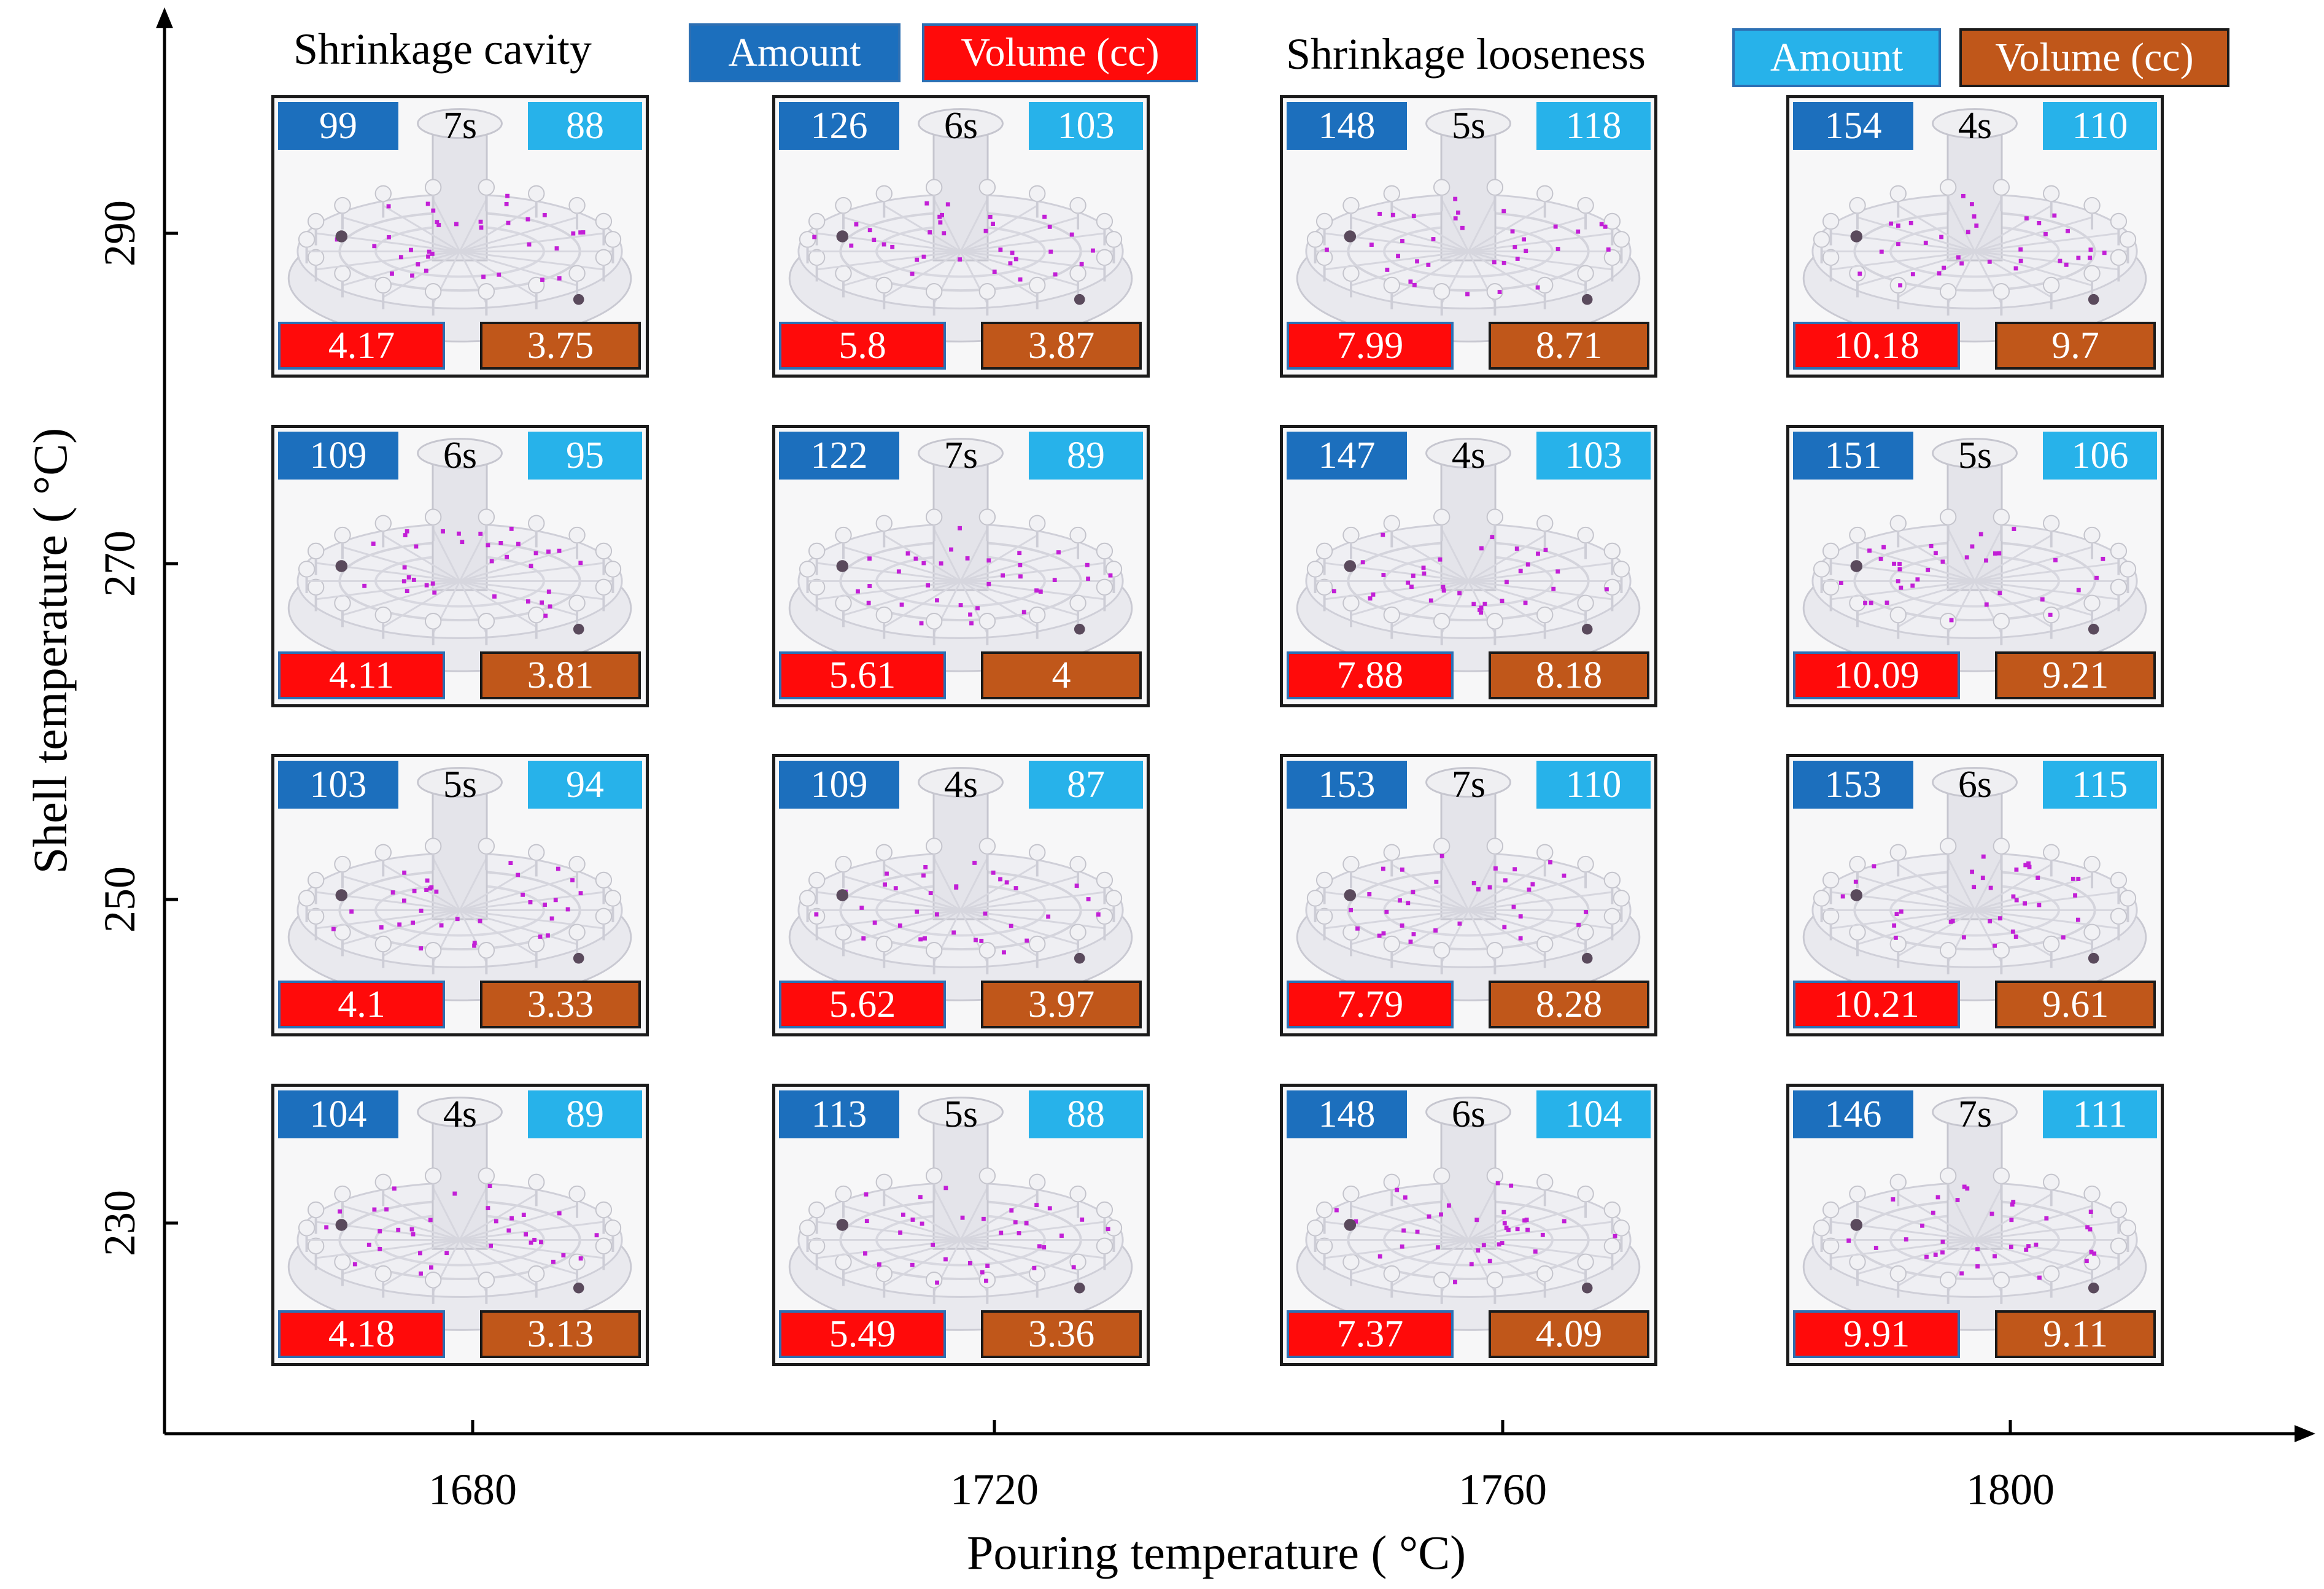 Image resolution: width=2324 pixels, height=1589 pixels. What do you see at coordinates (1086, 785) in the screenshot?
I see `looseness-amount-badge: 87` at bounding box center [1086, 785].